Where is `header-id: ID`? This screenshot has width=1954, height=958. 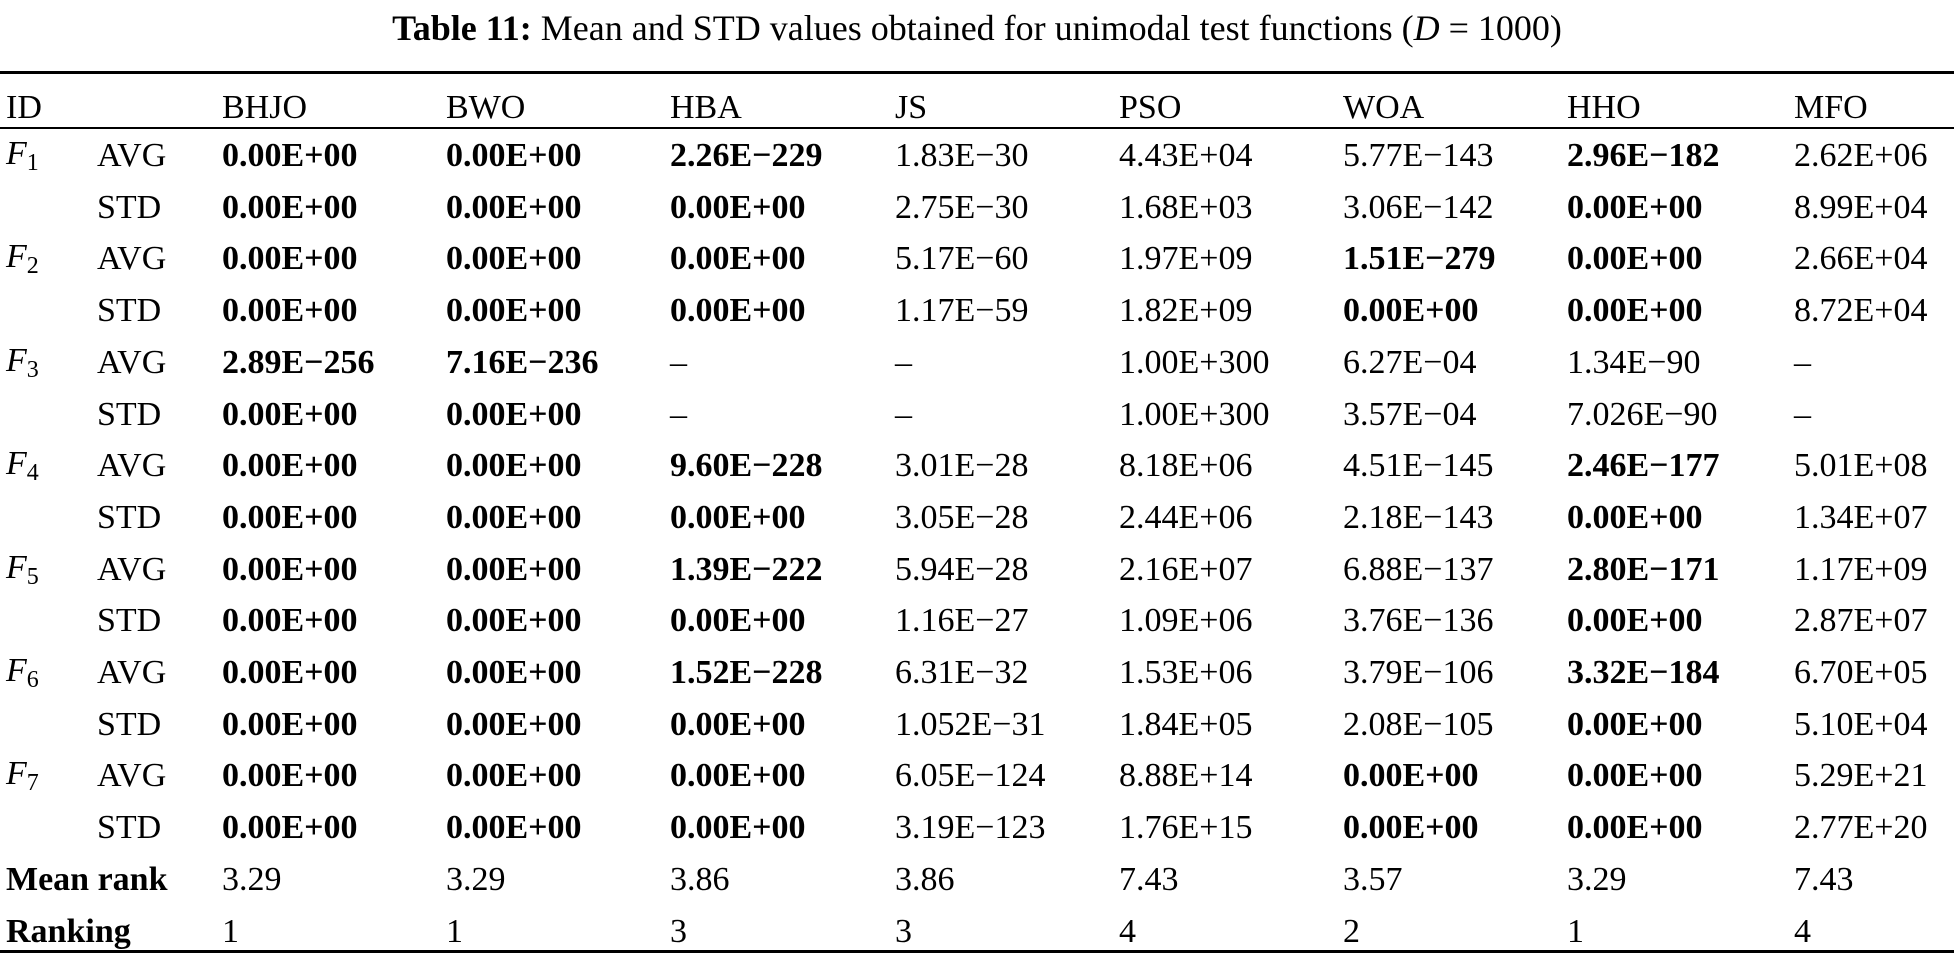
header-id: ID is located at coordinates (24, 107).